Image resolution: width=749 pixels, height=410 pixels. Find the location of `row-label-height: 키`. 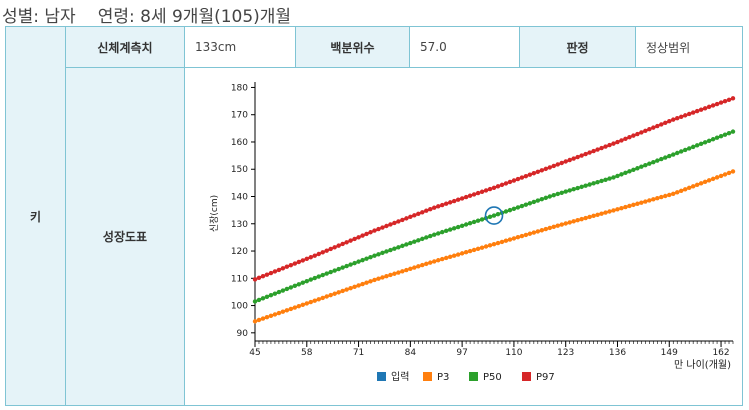

row-label-height: 키 is located at coordinates (35, 216).